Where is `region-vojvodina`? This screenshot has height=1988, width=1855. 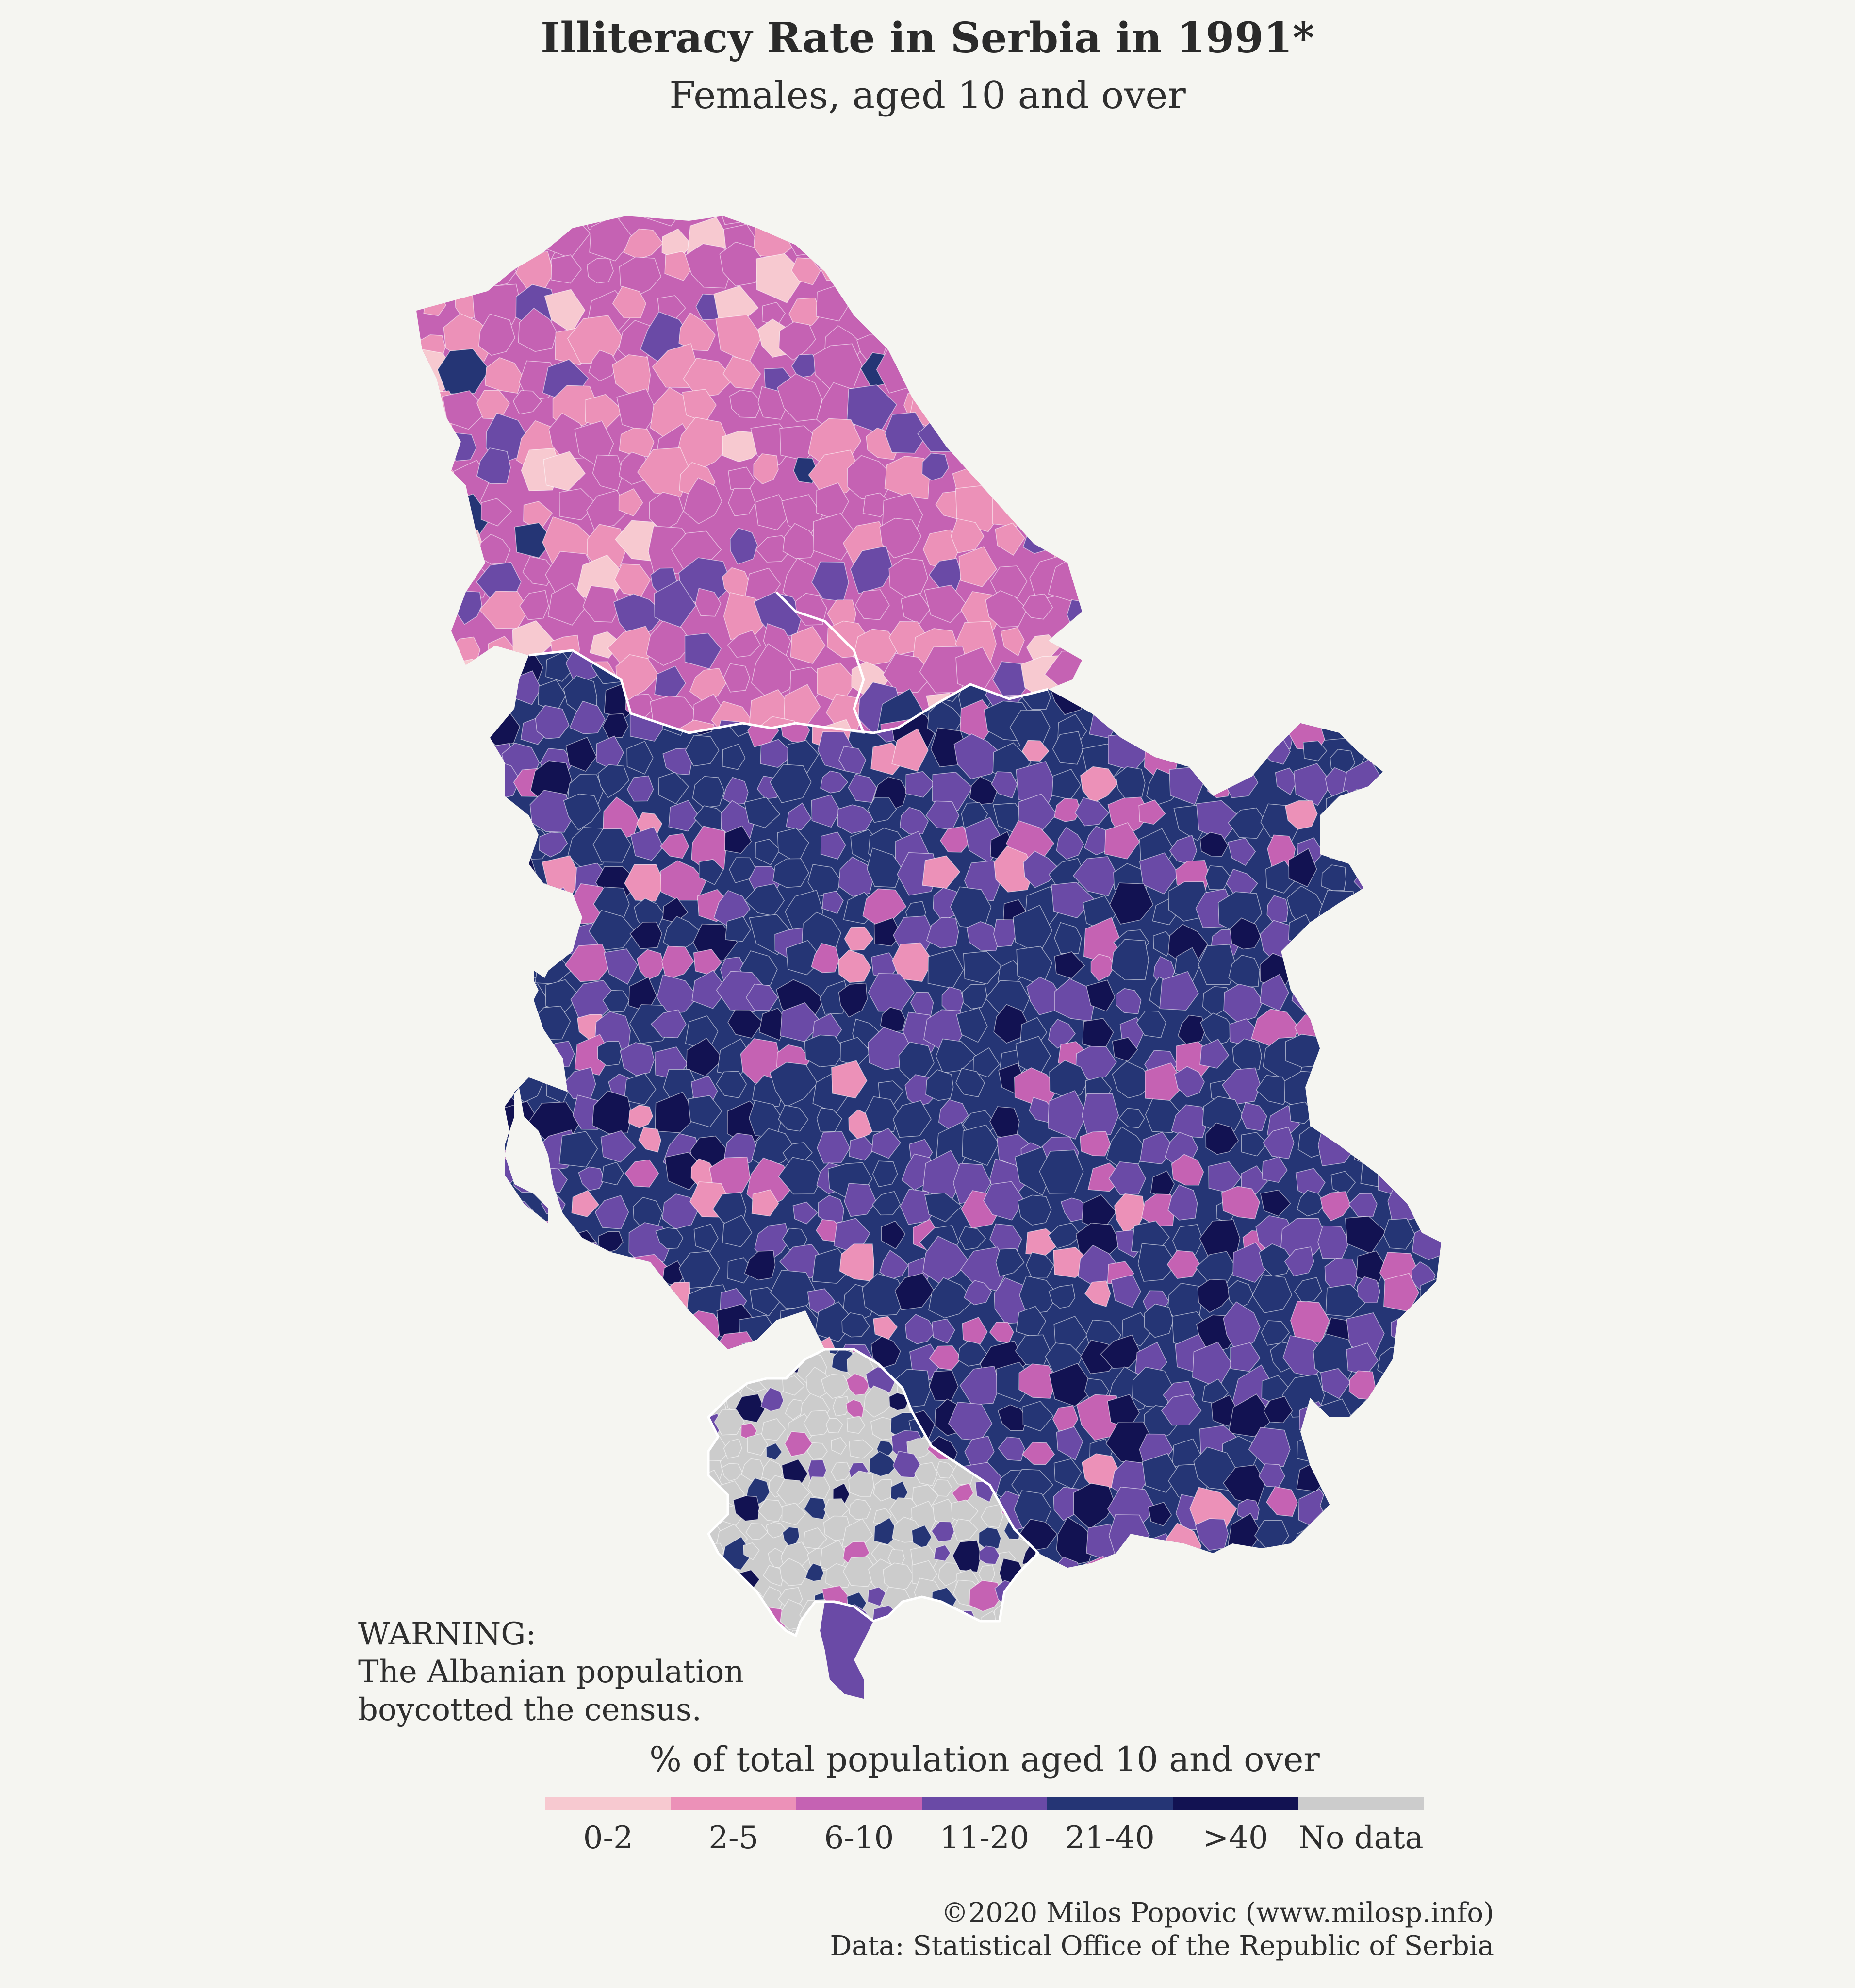 region-vojvodina is located at coordinates (726, 493).